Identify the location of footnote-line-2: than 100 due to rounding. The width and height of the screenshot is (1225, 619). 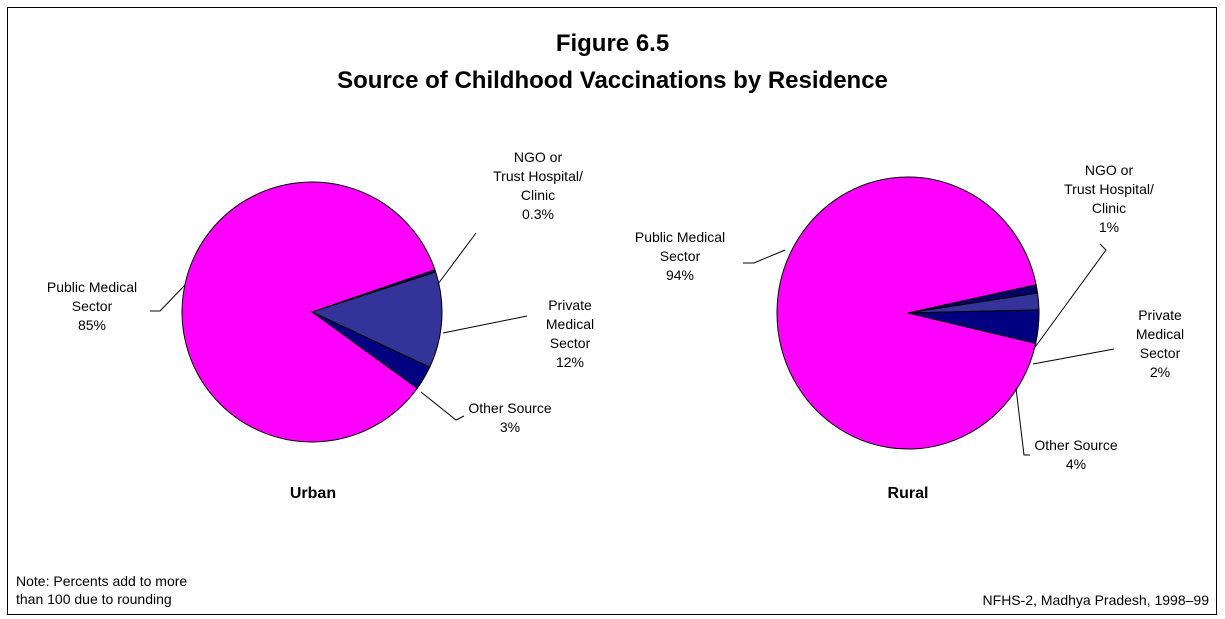
(94, 599).